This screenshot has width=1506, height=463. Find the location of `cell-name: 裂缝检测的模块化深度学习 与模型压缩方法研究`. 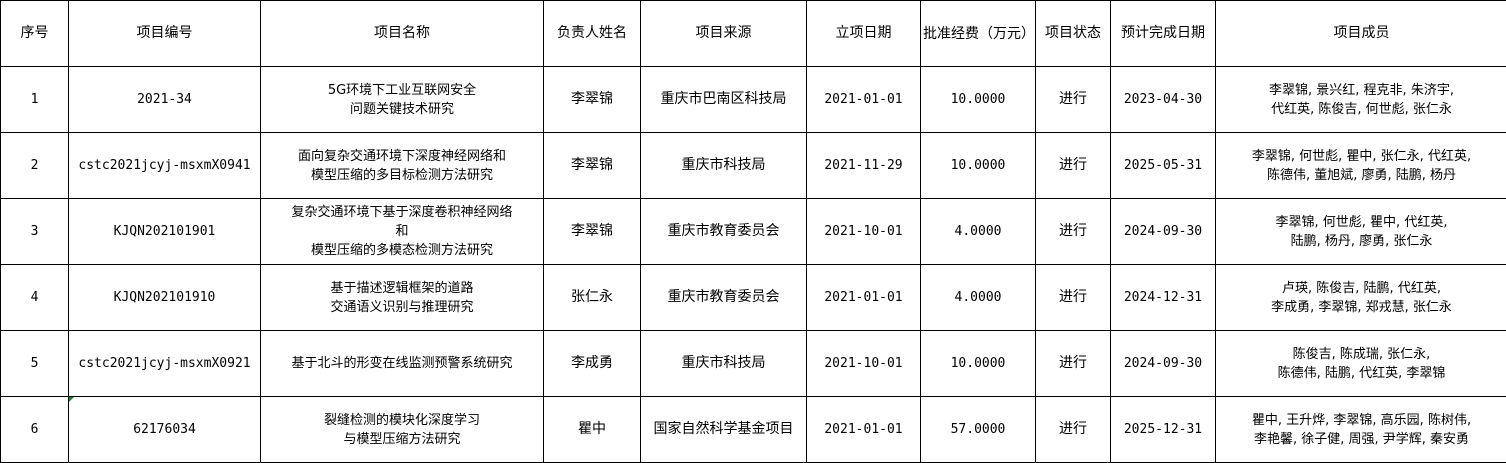

cell-name: 裂缝检测的模块化深度学习 与模型压缩方法研究 is located at coordinates (402, 429).